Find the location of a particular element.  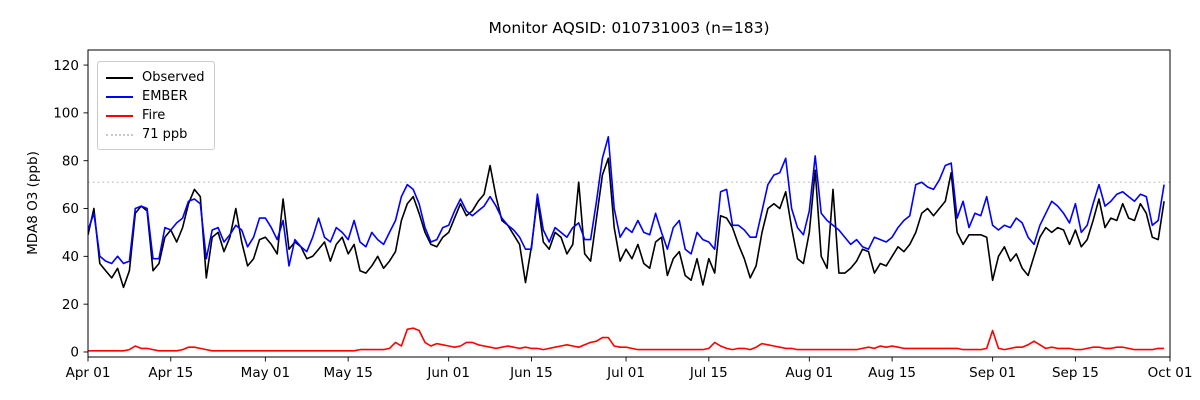

y-tick-label: 80 is located at coordinates (70, 161).